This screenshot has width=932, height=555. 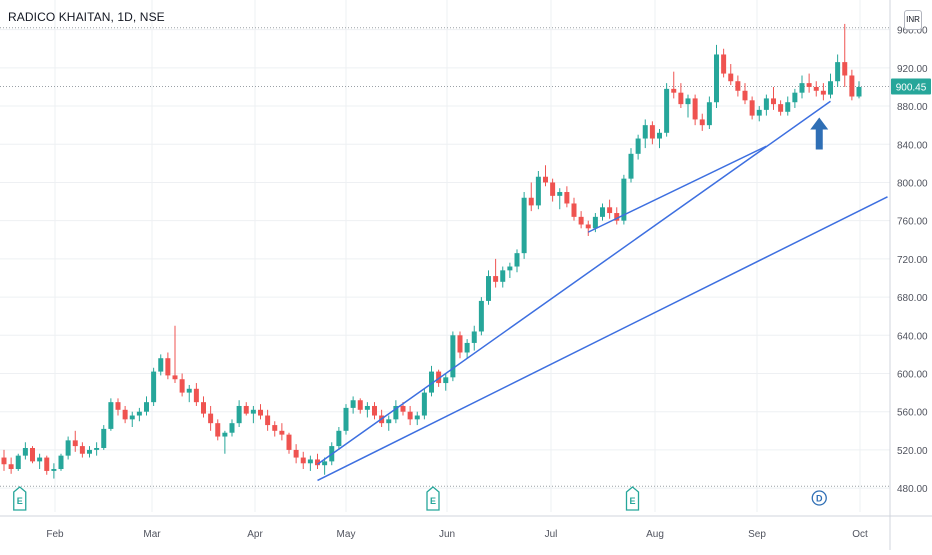 I want to click on x-tick-label: Oct, so click(x=860, y=534).